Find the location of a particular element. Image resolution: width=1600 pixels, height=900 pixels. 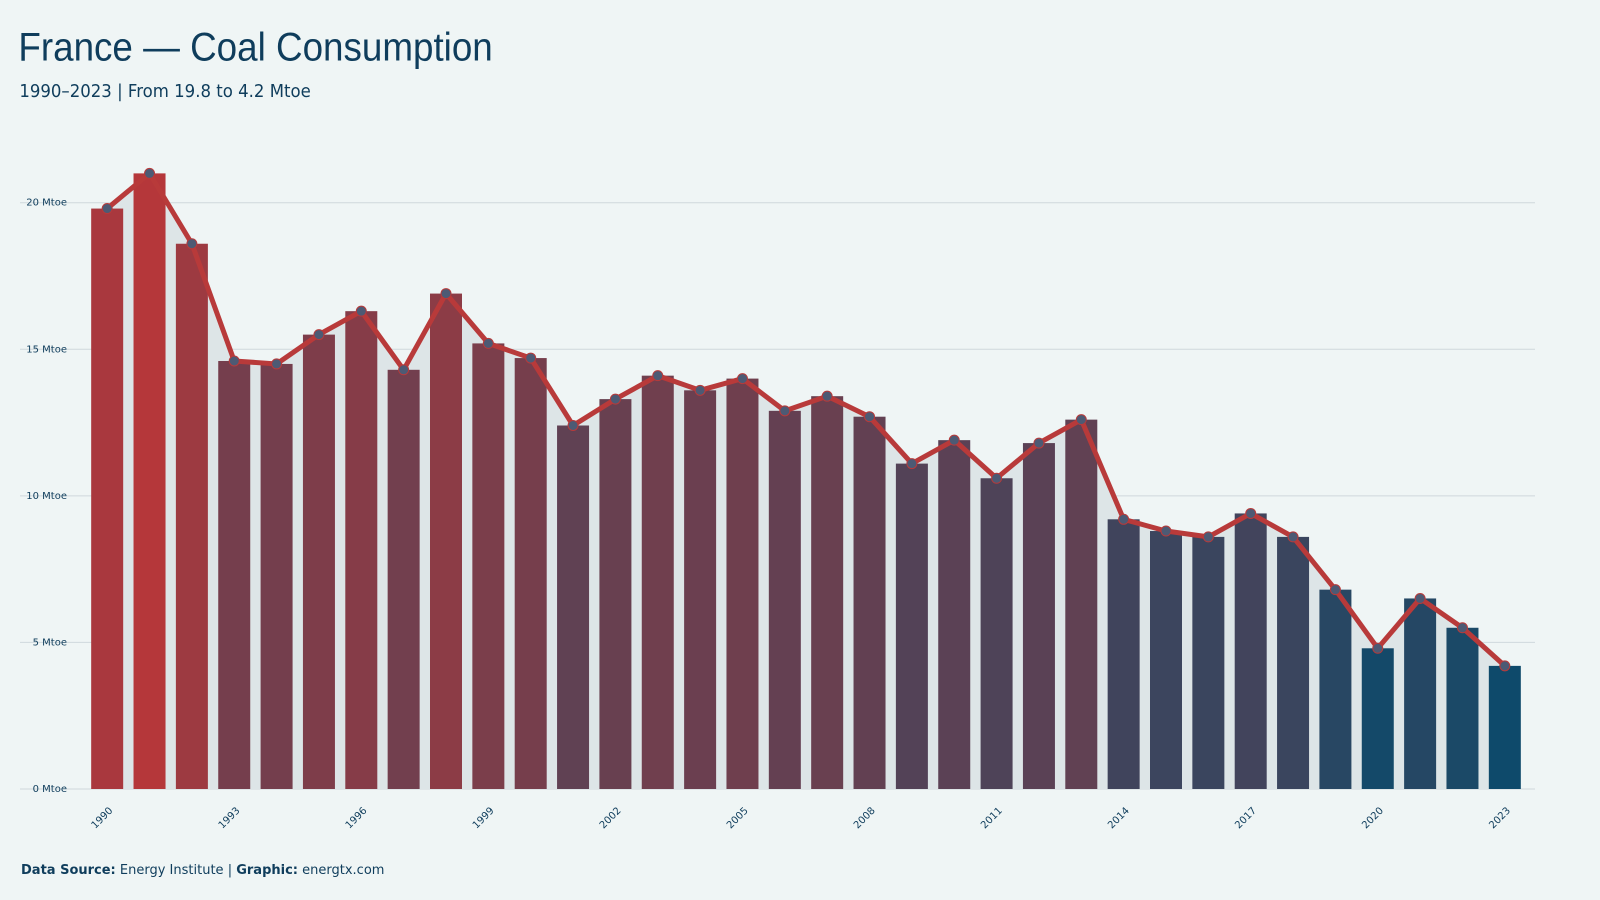

x-tick-label: 2011 is located at coordinates (992, 818).